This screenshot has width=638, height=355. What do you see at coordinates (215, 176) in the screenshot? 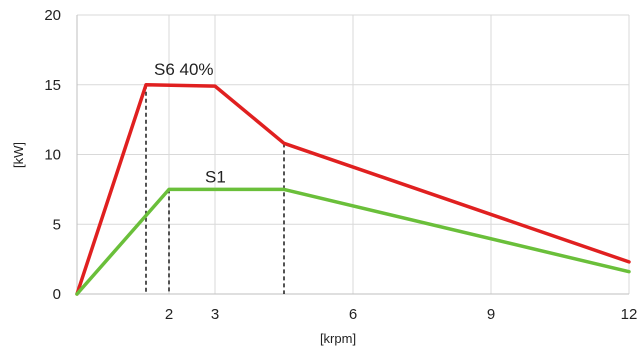
I see `series-label-s1: S1` at bounding box center [215, 176].